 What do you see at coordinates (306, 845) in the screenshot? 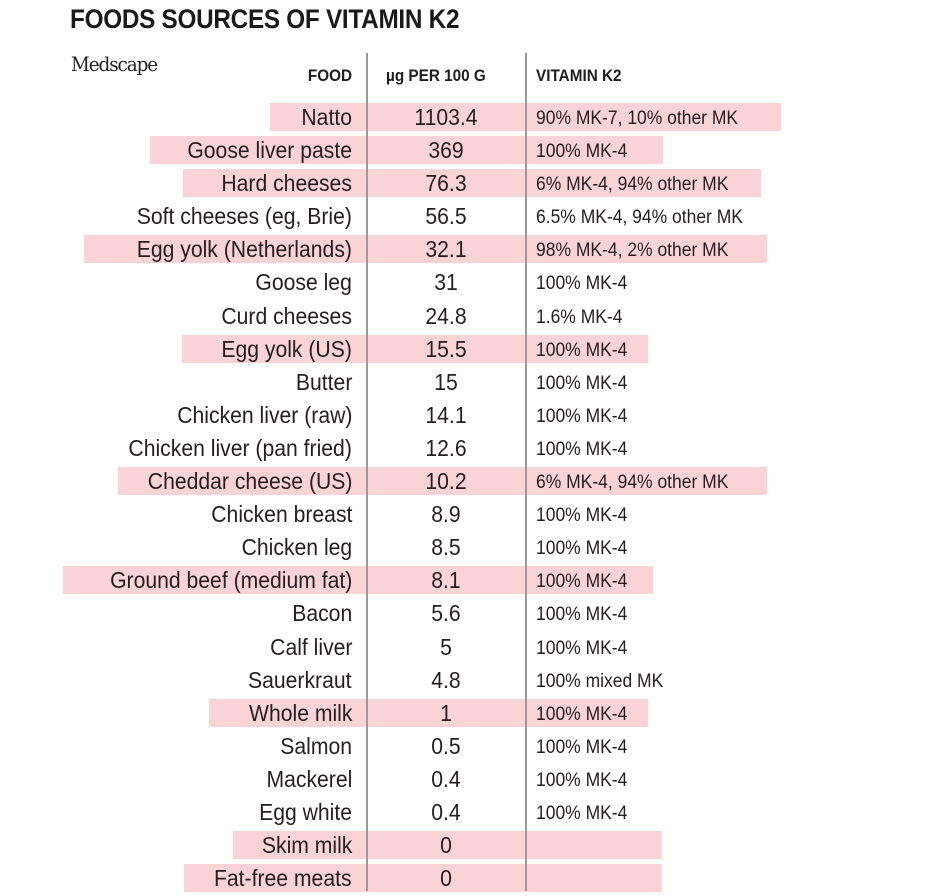
I see `food-name-cell: Skim milk` at bounding box center [306, 845].